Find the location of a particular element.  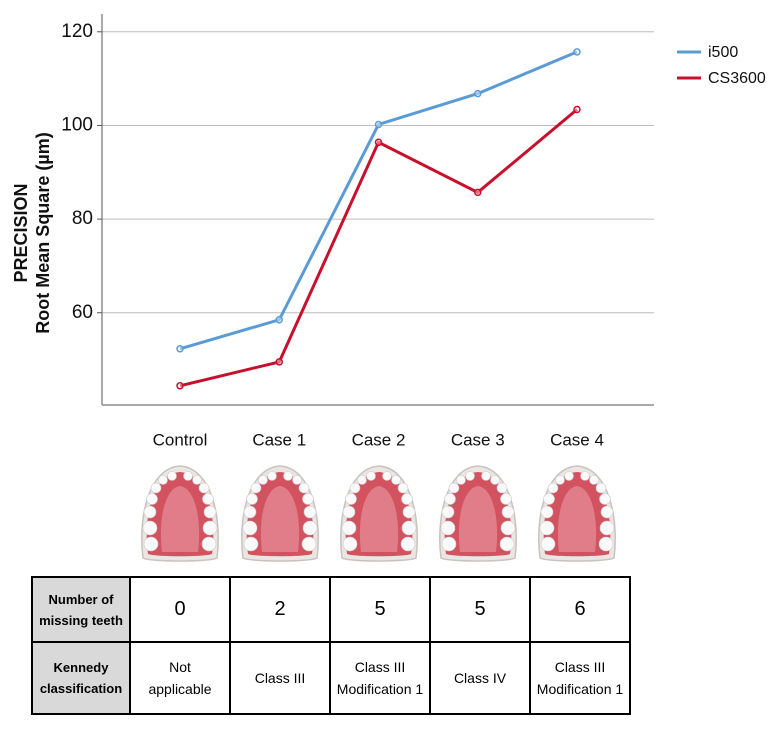

x-category-label: Case 2 is located at coordinates (379, 439).